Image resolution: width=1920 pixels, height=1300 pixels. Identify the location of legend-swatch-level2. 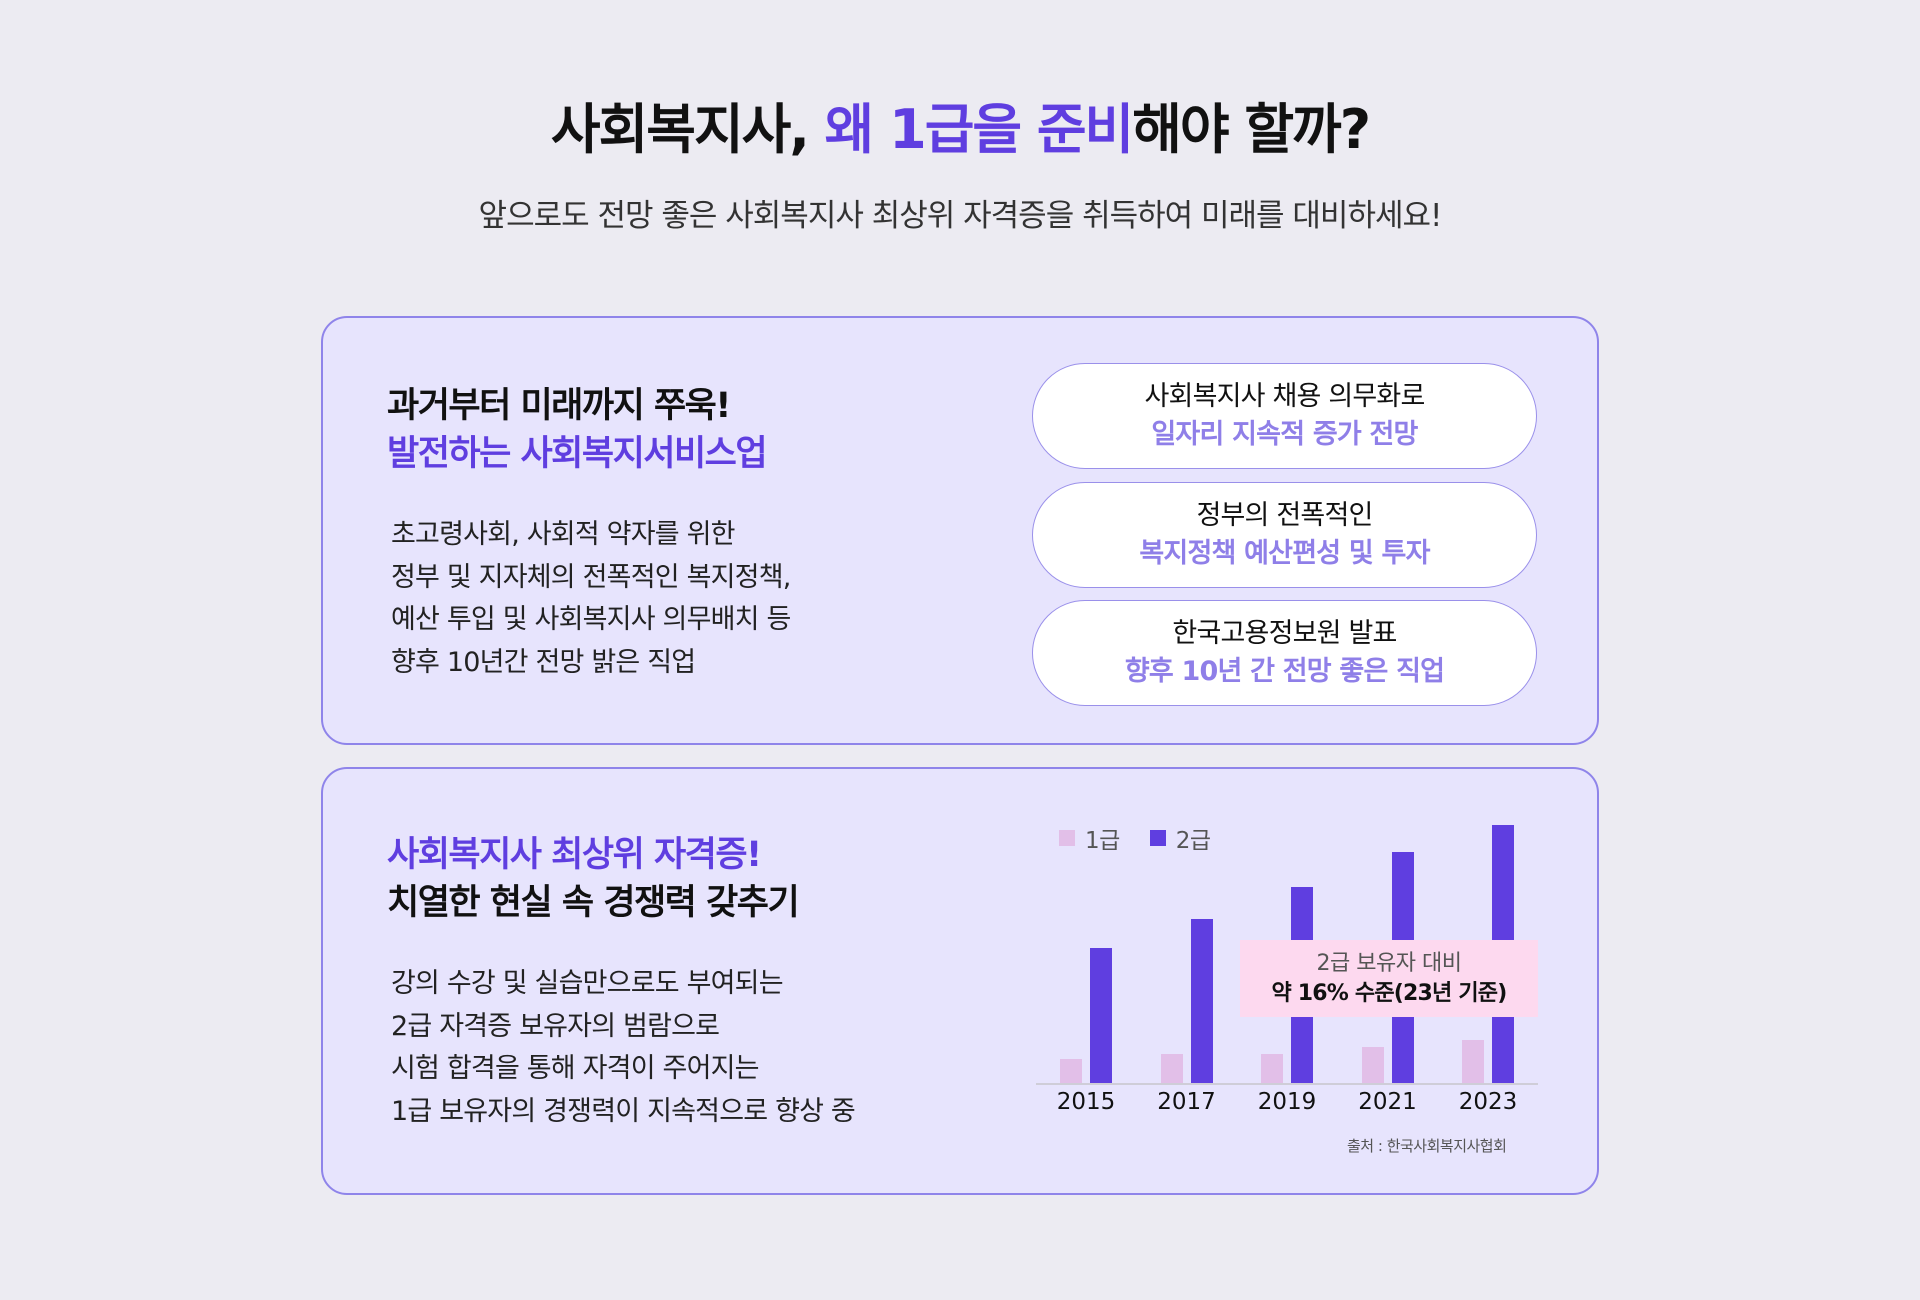
(1157, 838).